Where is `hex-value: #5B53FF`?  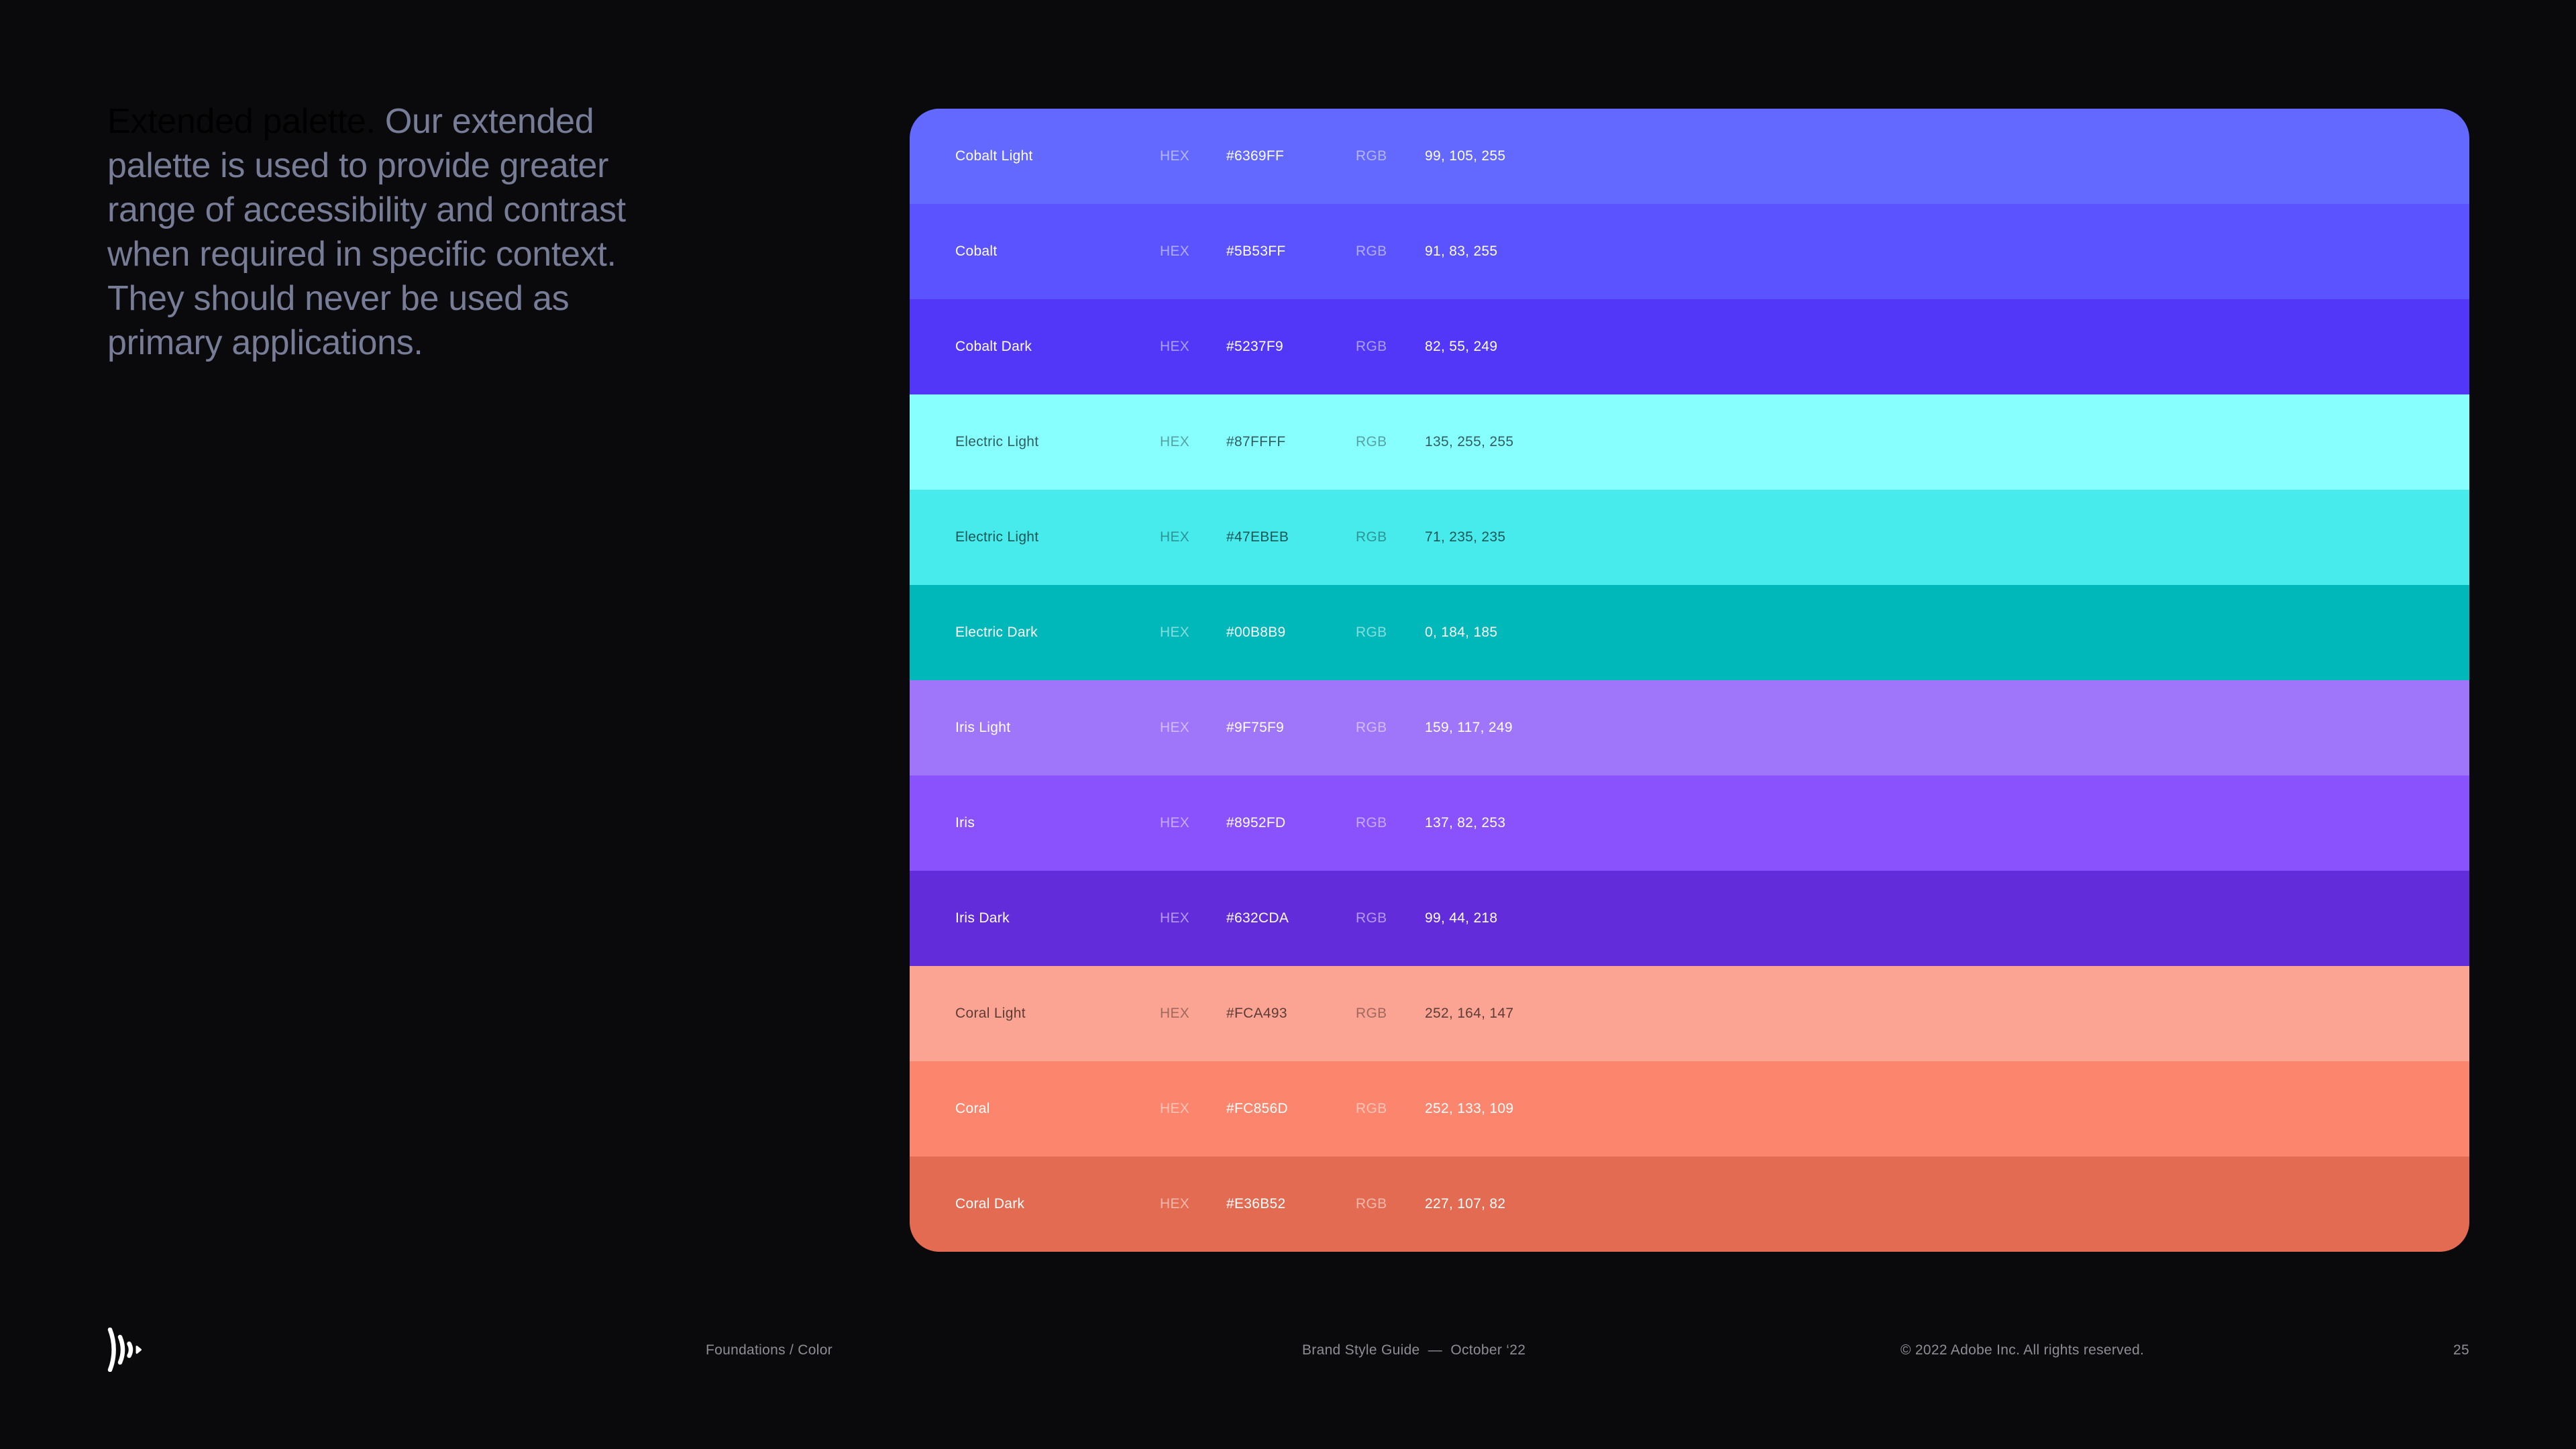 hex-value: #5B53FF is located at coordinates (1256, 251).